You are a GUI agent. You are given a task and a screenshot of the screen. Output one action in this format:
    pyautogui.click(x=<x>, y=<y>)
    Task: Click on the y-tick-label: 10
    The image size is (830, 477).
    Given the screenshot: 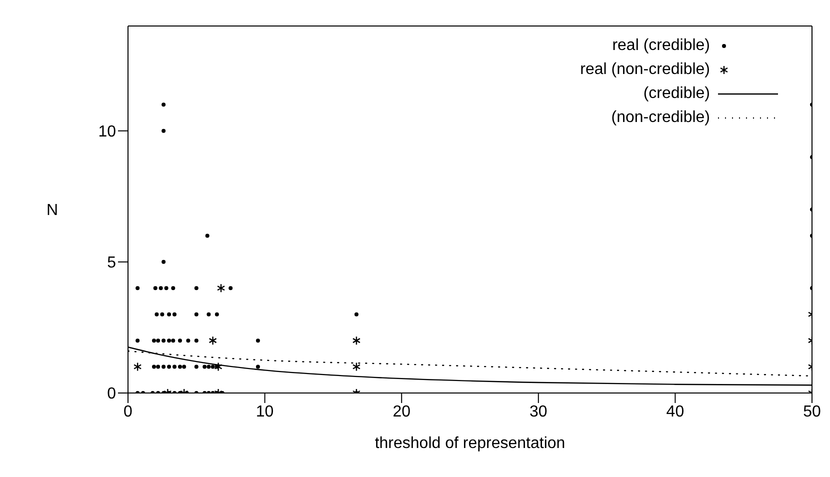 What is the action you would take?
    pyautogui.click(x=107, y=132)
    